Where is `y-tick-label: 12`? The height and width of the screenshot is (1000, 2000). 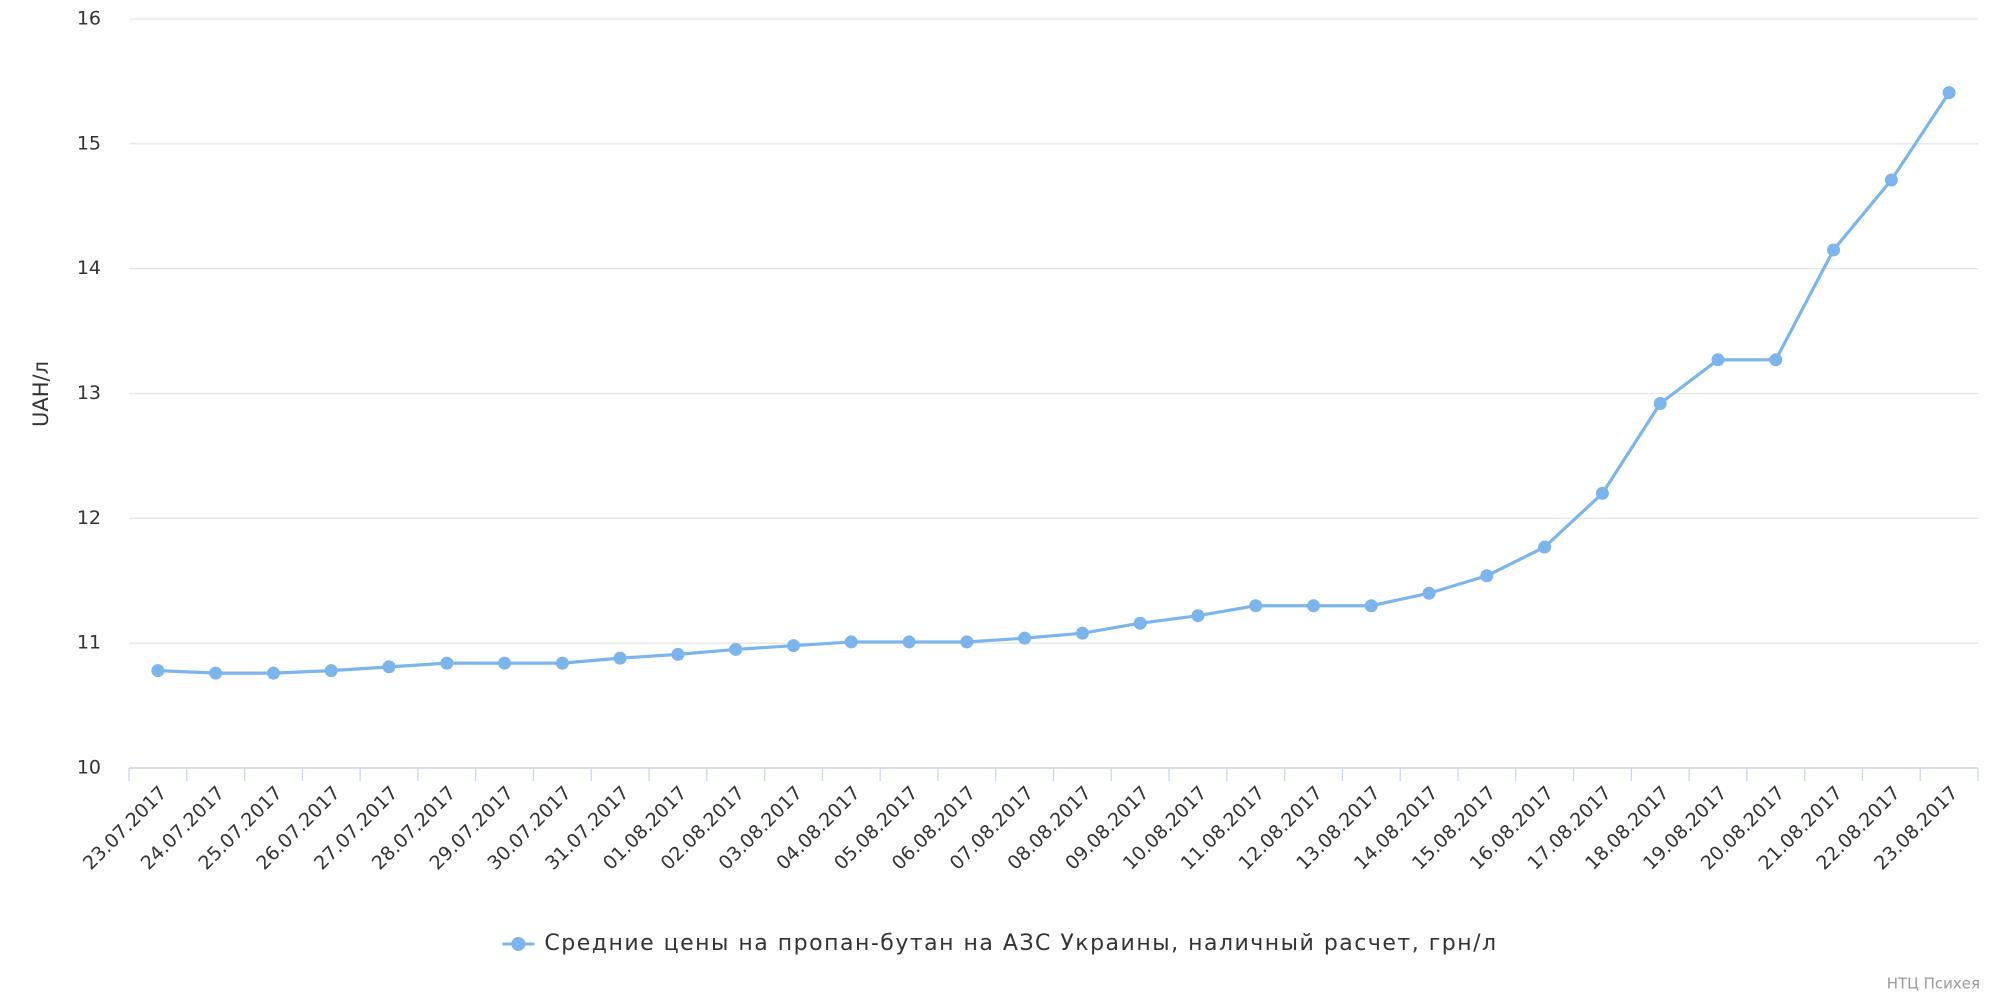
y-tick-label: 12 is located at coordinates (89, 518).